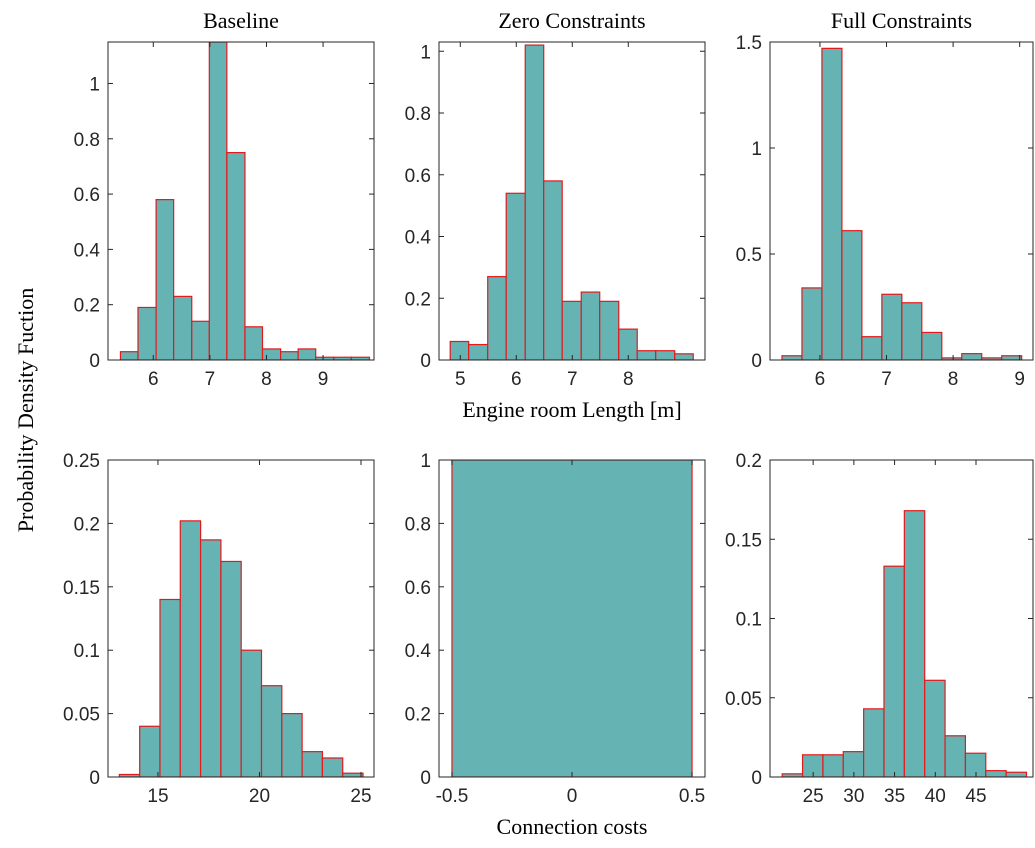  What do you see at coordinates (571, 409) in the screenshot?
I see `x-axis-label: Engine room Length [m]` at bounding box center [571, 409].